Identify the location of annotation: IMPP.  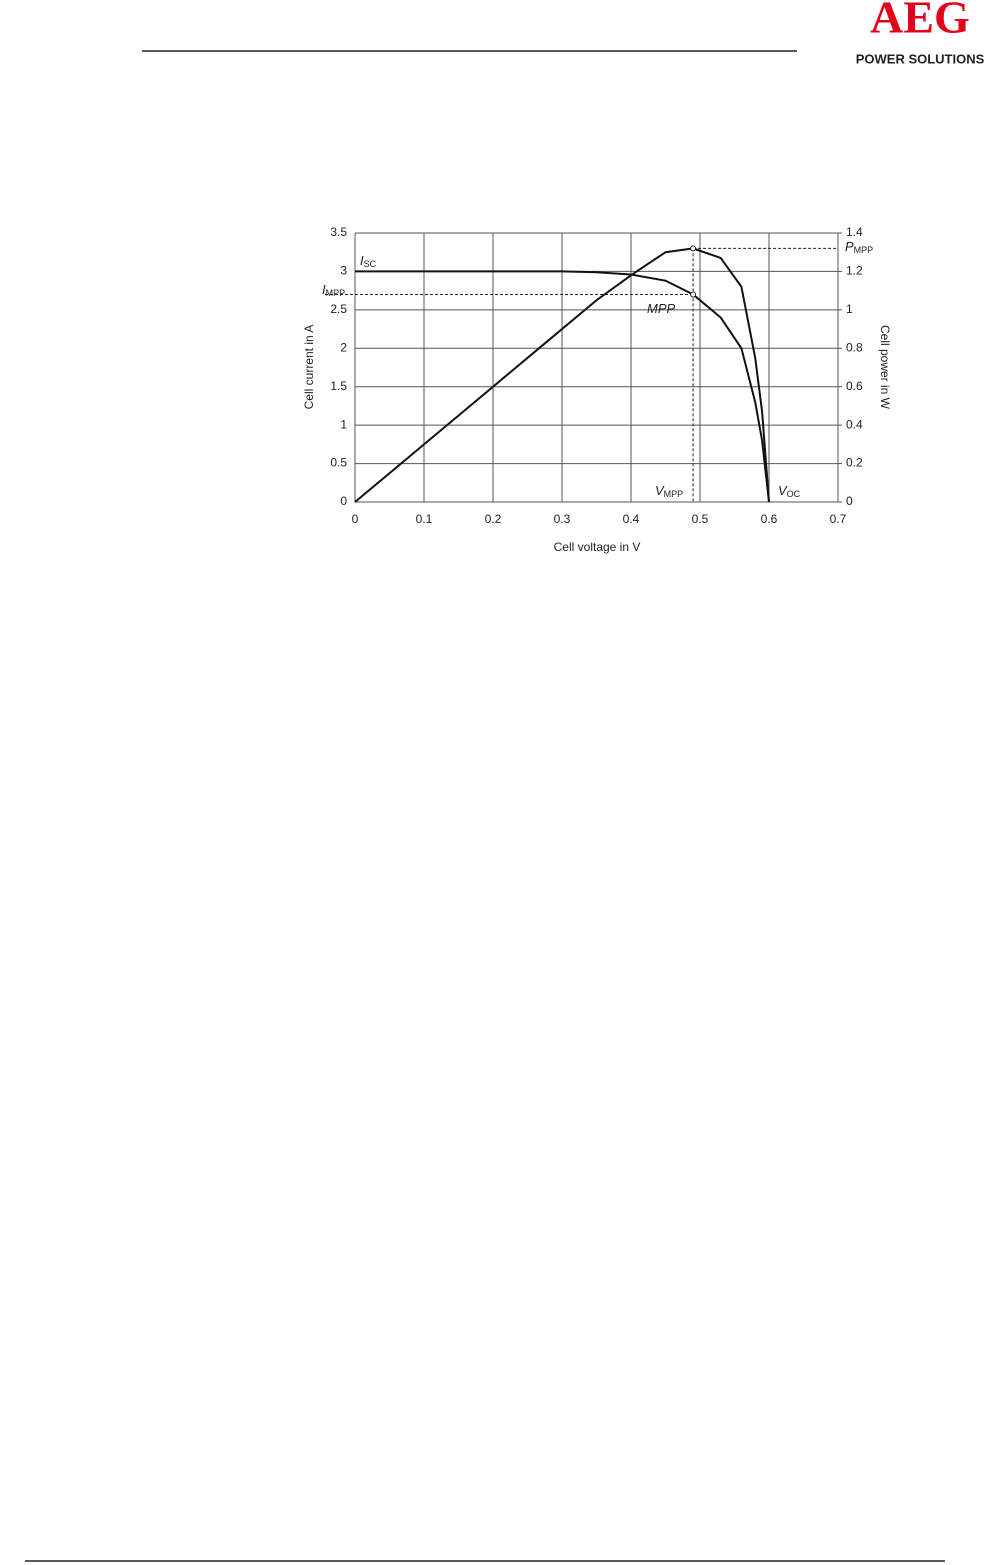
(333, 290).